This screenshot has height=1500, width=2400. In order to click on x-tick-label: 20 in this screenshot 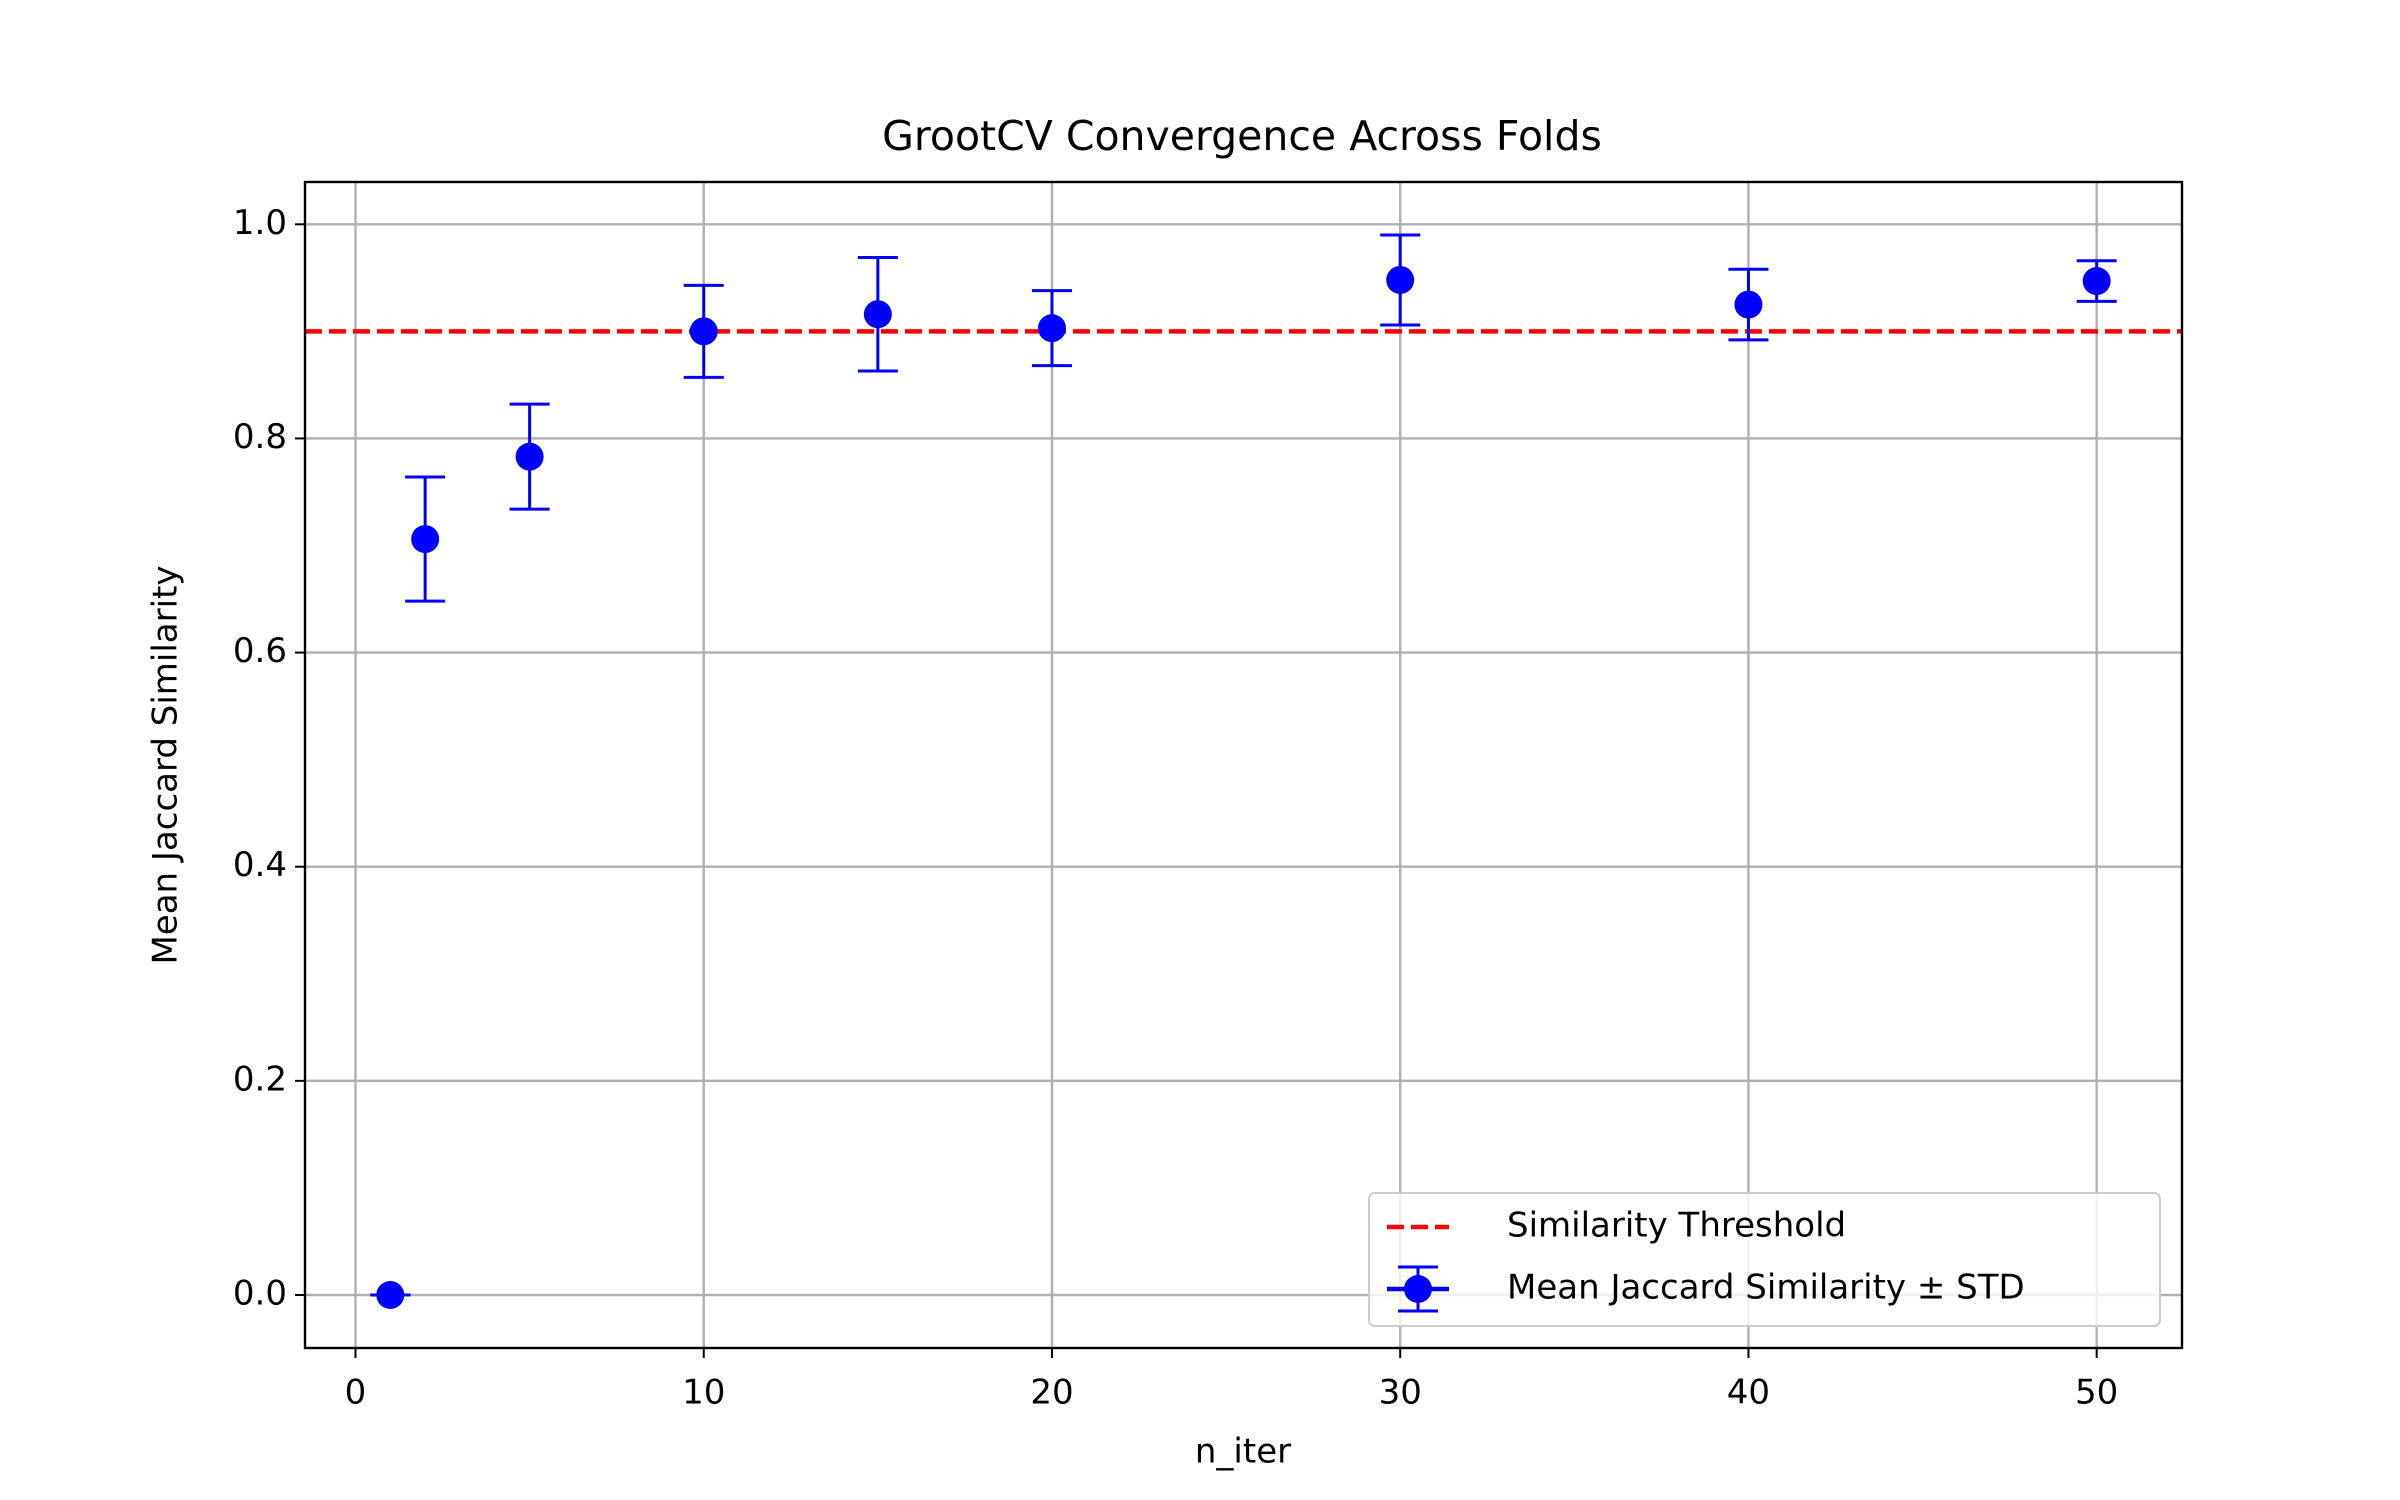, I will do `click(1051, 1393)`.